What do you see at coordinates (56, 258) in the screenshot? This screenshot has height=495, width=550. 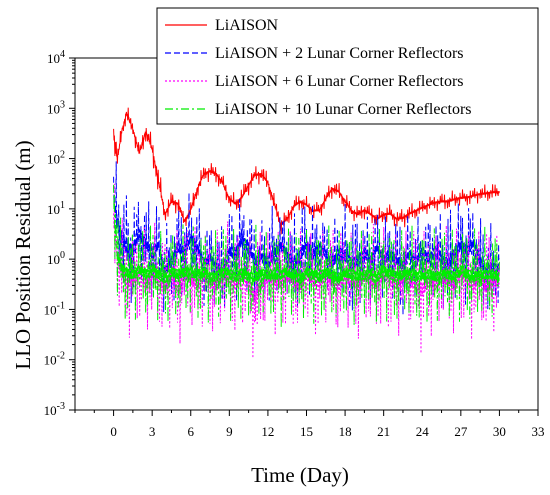 I see `y-tick-label: 10⁰` at bounding box center [56, 258].